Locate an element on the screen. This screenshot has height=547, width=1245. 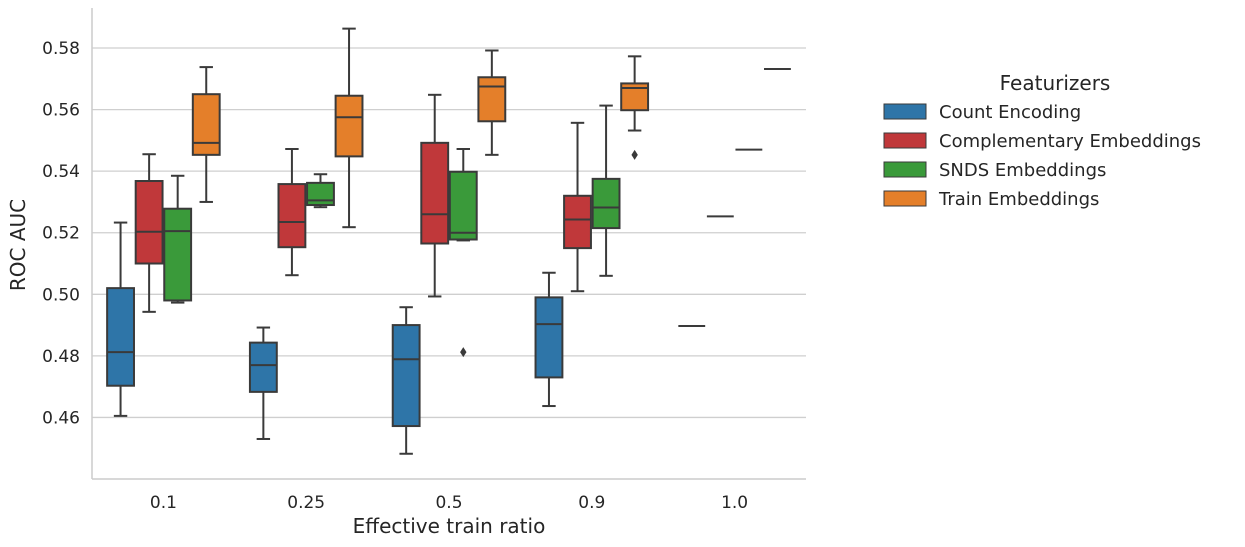
legend-label: Train Embeddings is located at coordinates (1018, 199).